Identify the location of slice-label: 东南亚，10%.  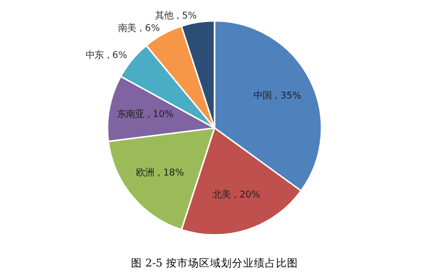
(145, 114).